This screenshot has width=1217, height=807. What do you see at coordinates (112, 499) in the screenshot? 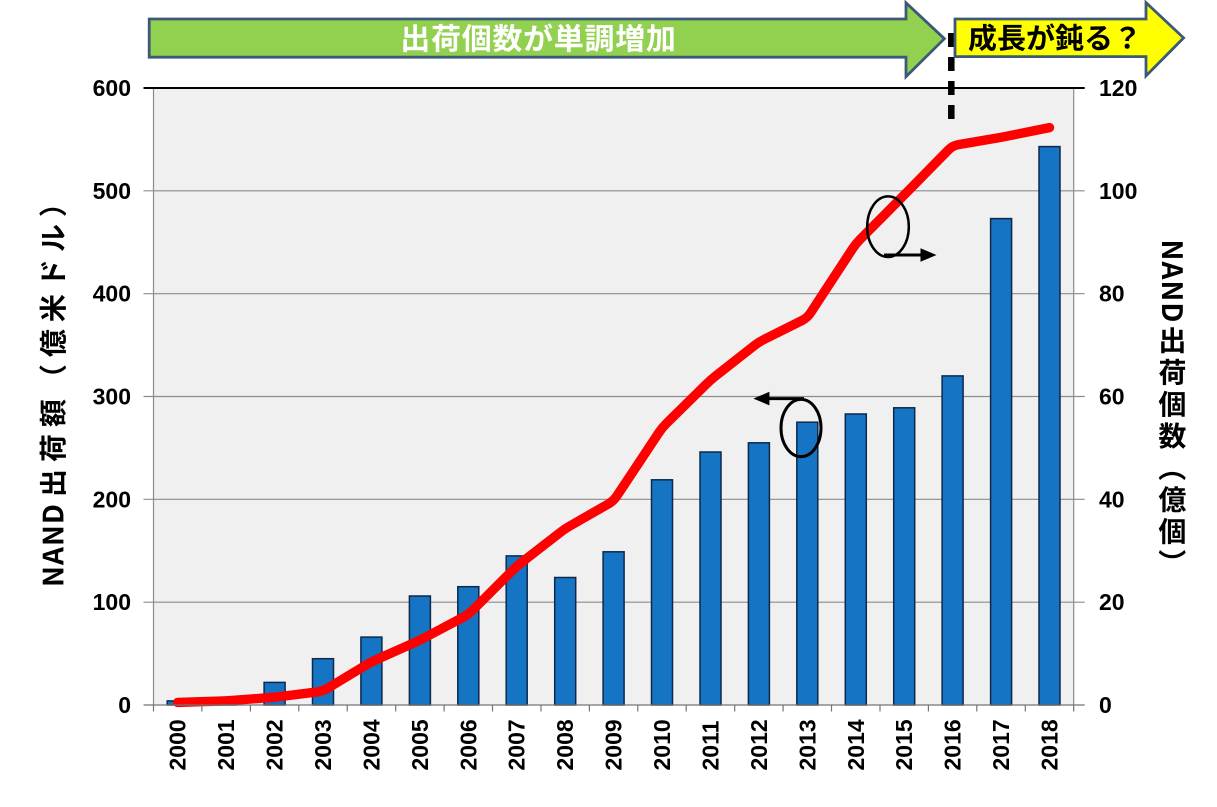
I see `svg-text: 200` at bounding box center [112, 499].